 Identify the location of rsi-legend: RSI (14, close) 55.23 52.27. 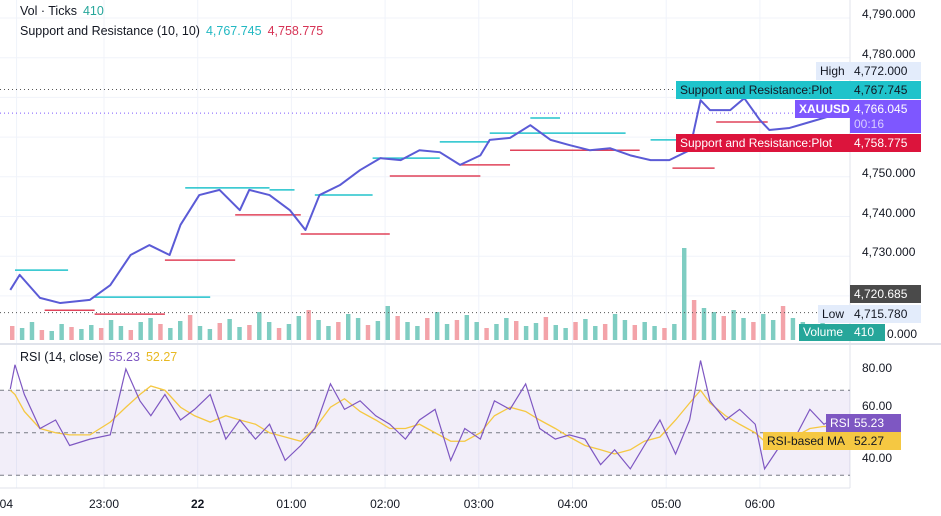
(101, 357).